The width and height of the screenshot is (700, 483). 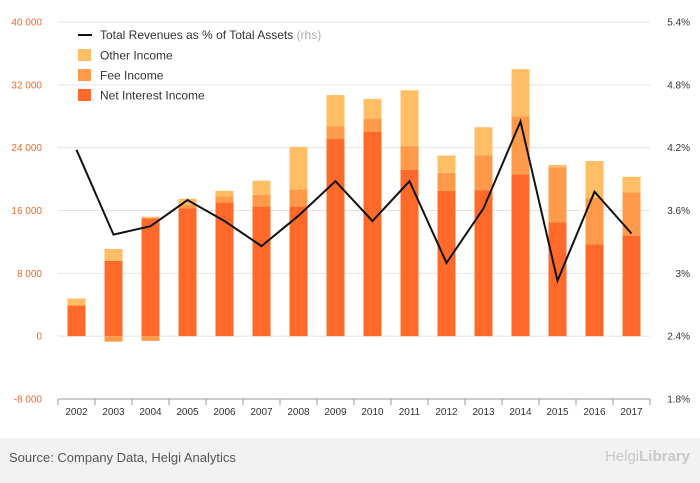 I want to click on y-right-tick-label: 1.8%, so click(x=678, y=400).